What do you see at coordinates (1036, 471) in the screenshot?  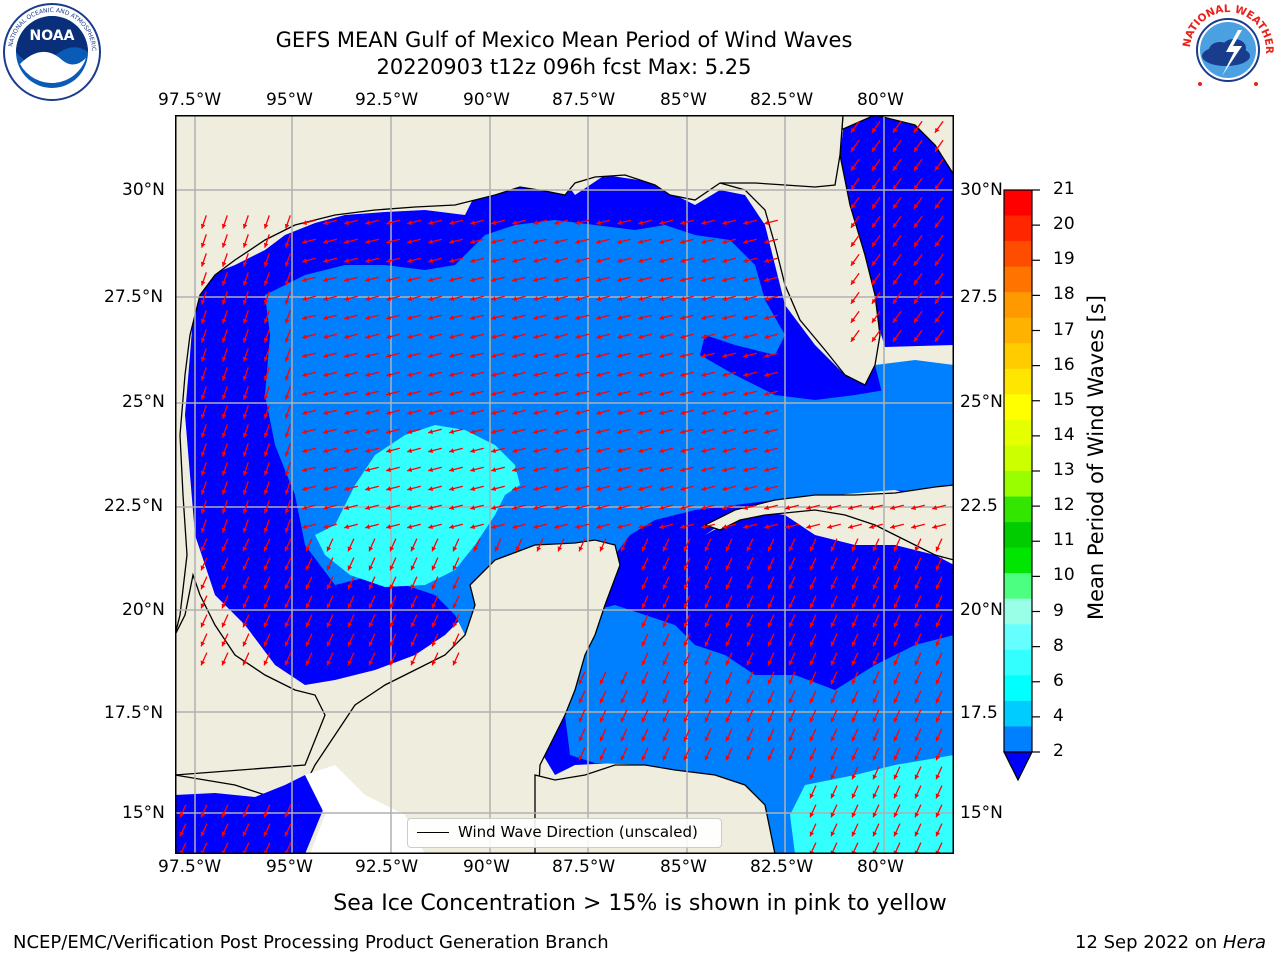 I see `colorbar-ticks` at bounding box center [1036, 471].